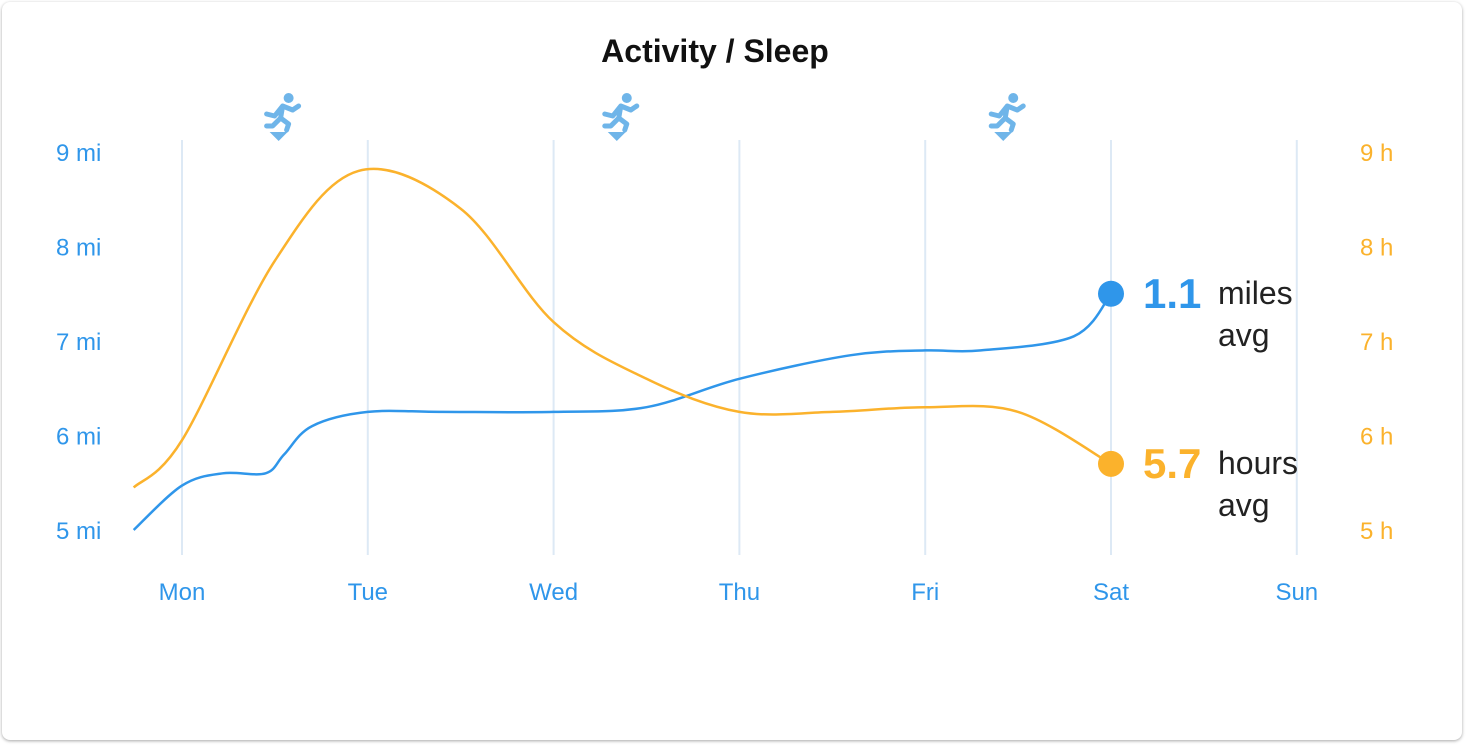 The width and height of the screenshot is (1466, 750). Describe the element at coordinates (739, 592) in the screenshot. I see `x-tick-thu: Thu` at that location.